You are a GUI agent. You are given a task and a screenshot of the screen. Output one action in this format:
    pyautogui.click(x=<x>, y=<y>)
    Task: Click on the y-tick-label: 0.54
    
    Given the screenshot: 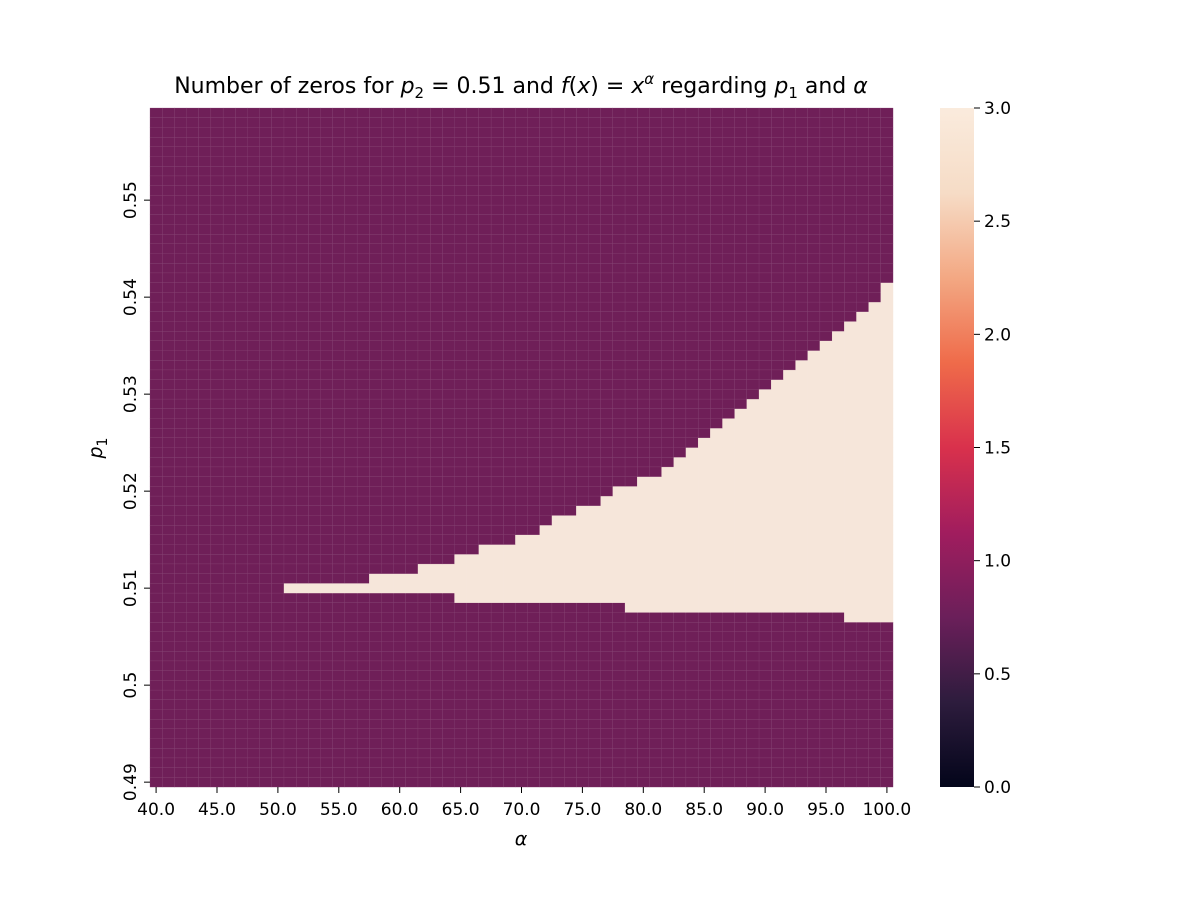 What is the action you would take?
    pyautogui.click(x=131, y=297)
    